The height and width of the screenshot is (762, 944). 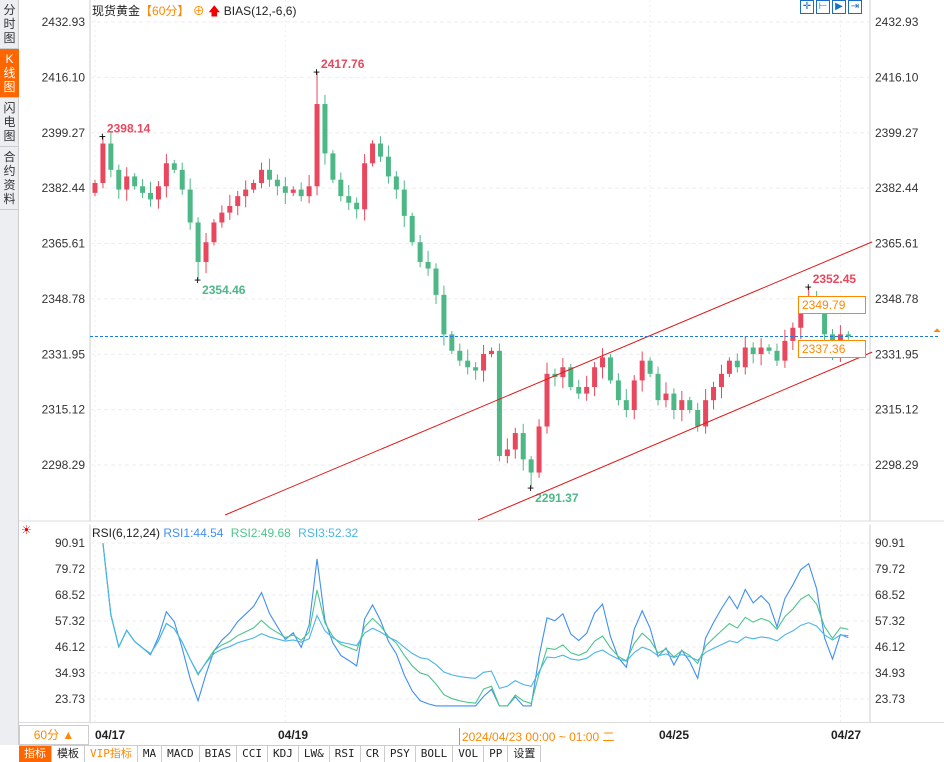 What do you see at coordinates (64, 410) in the screenshot?
I see `y-tick-label: 2315.12` at bounding box center [64, 410].